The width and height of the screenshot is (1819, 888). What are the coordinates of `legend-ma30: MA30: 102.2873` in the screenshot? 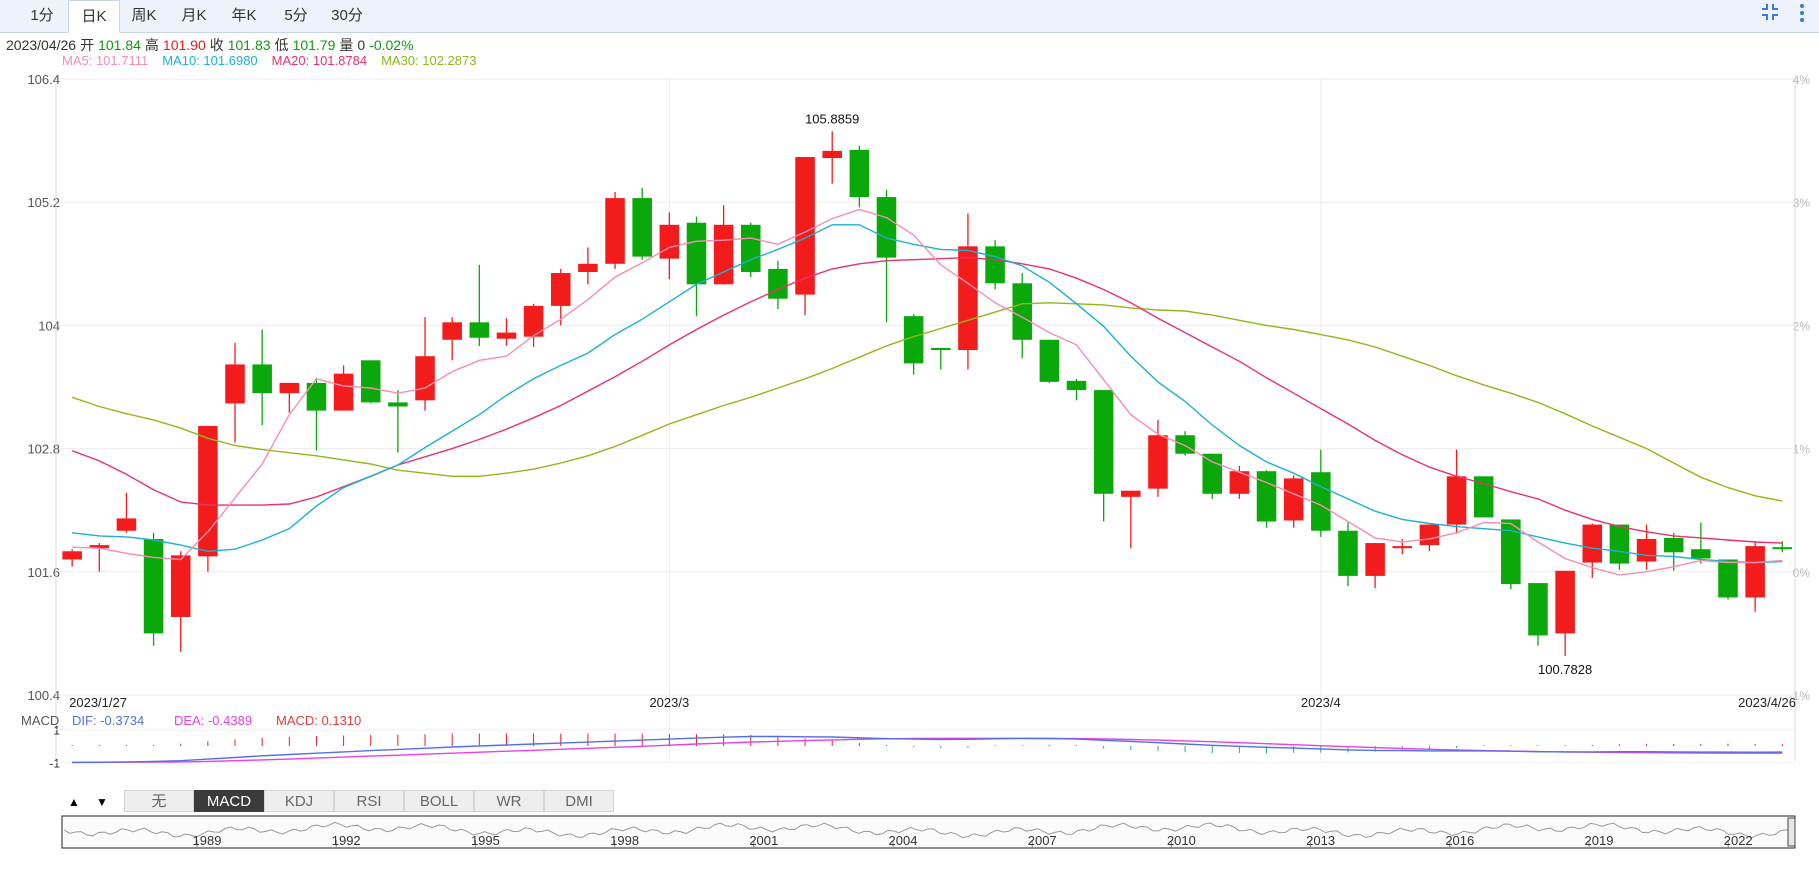 It's located at (428, 60).